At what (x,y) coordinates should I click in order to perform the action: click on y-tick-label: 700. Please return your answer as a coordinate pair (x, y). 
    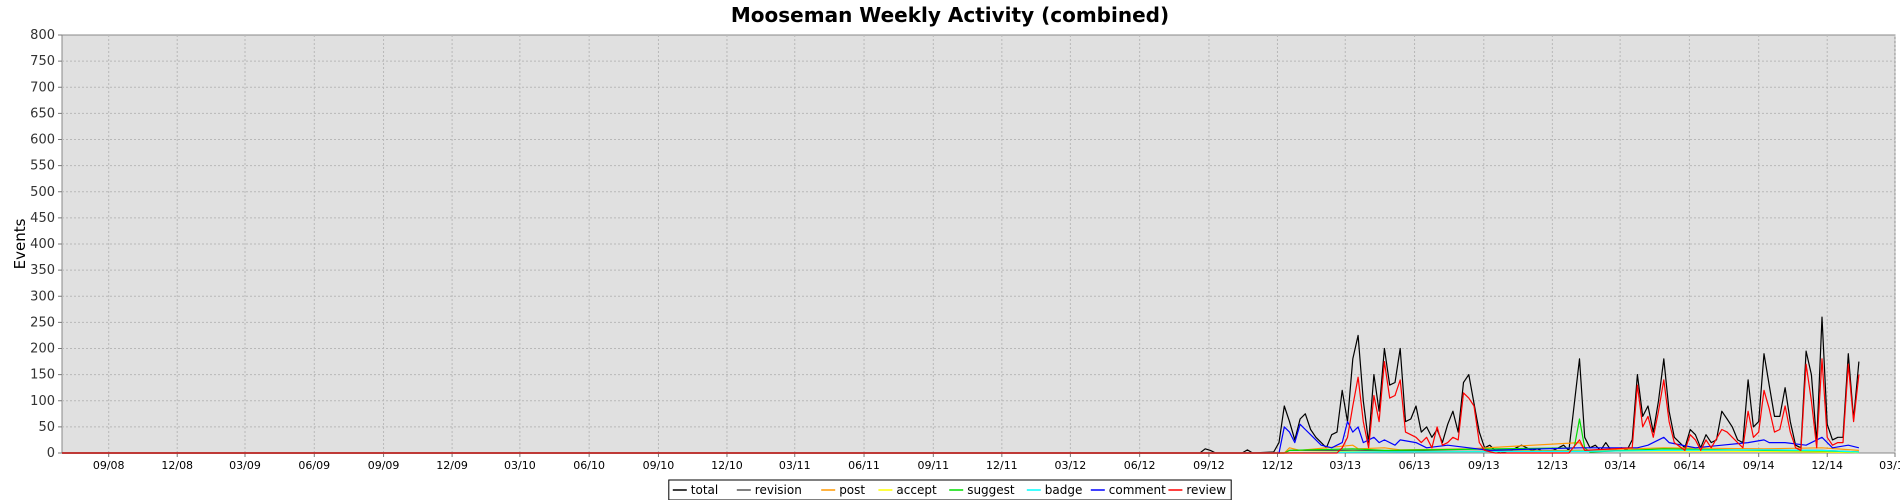
    Looking at the image, I should click on (42, 87).